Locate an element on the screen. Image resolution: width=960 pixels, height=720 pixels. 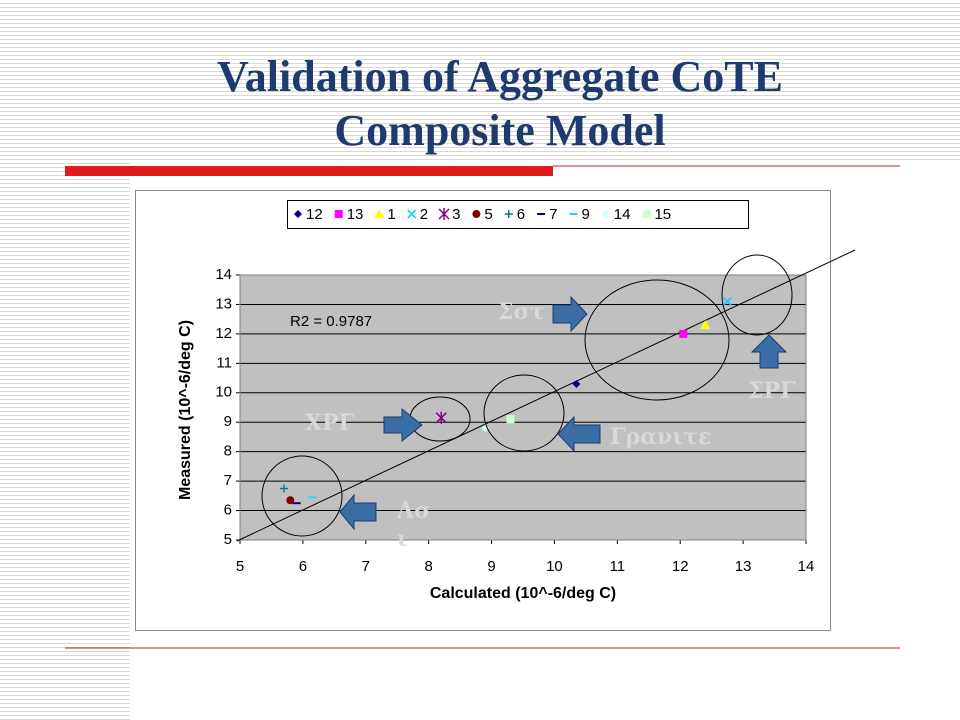
x-tick-label: 6 is located at coordinates (303, 566).